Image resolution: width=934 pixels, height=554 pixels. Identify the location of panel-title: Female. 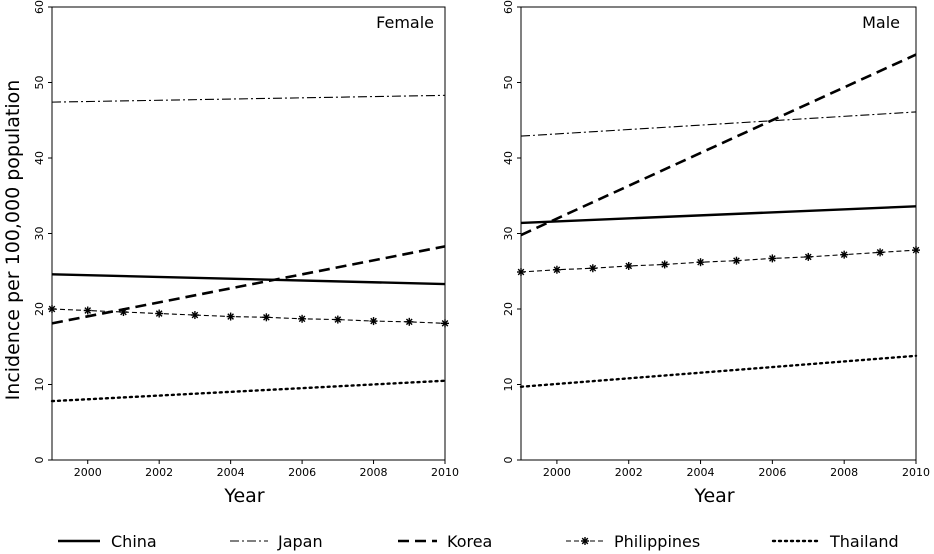
(405, 22).